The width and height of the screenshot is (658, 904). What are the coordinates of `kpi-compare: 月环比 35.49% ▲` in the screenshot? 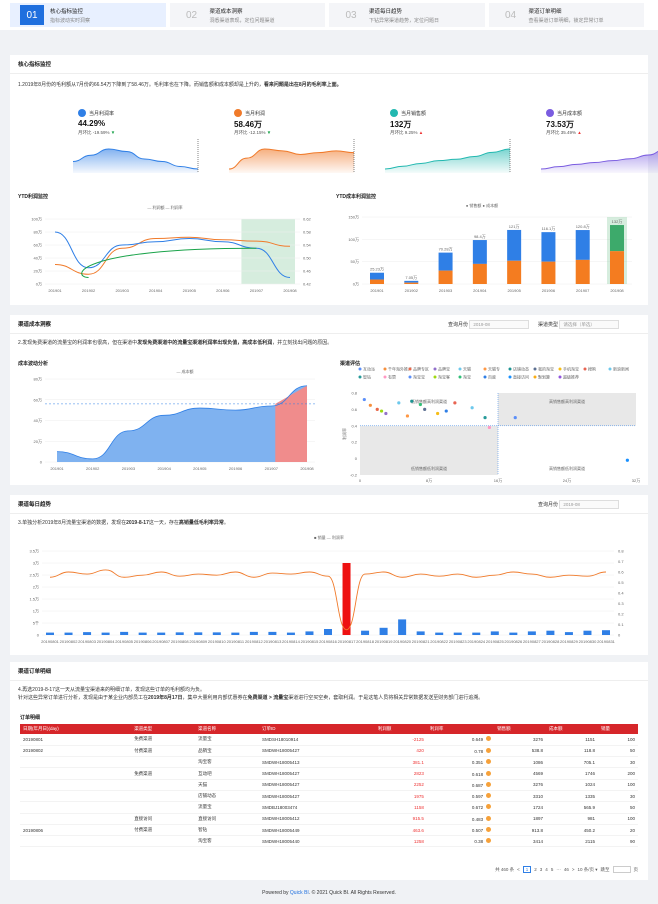 It's located at (564, 133).